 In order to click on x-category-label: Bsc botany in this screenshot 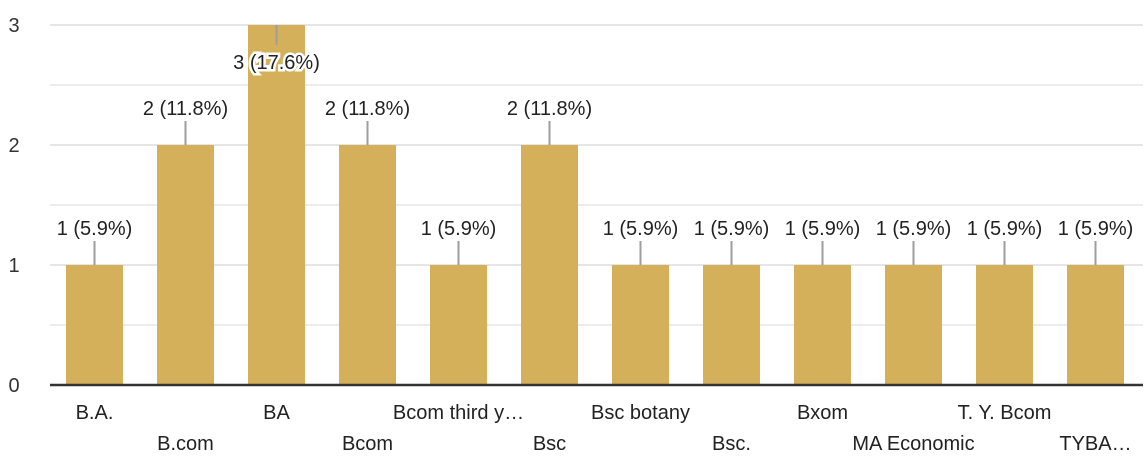, I will do `click(640, 413)`.